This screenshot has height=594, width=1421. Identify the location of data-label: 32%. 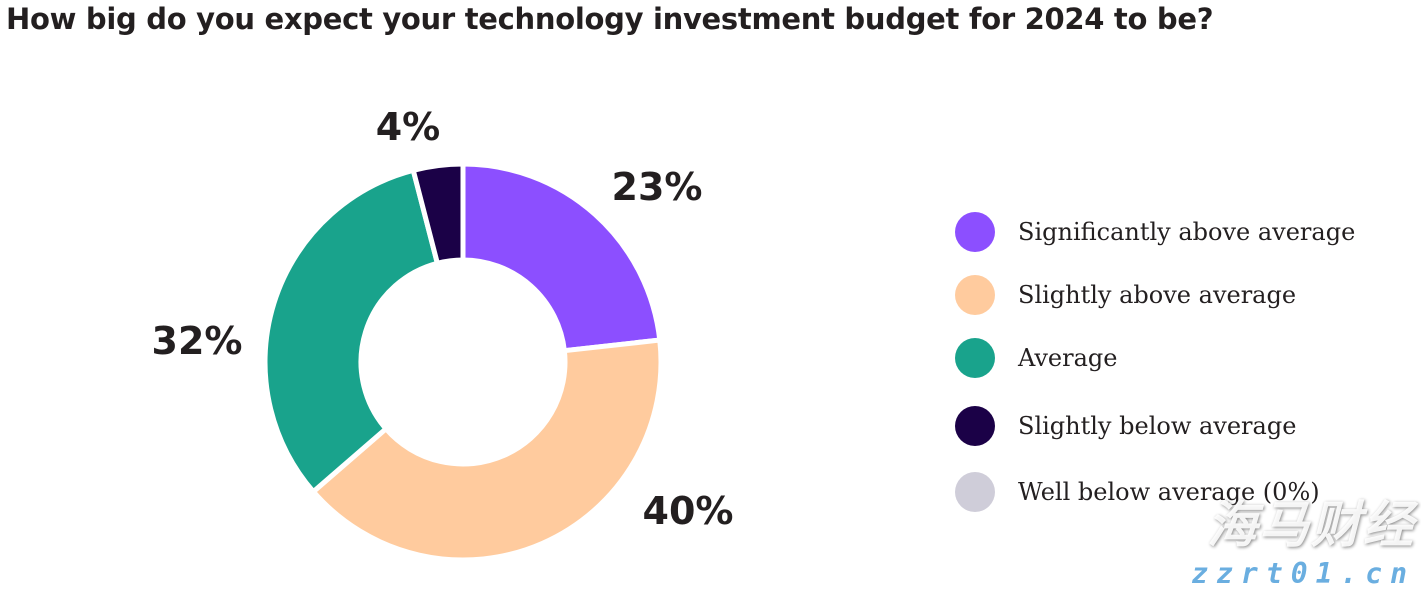
(197, 341).